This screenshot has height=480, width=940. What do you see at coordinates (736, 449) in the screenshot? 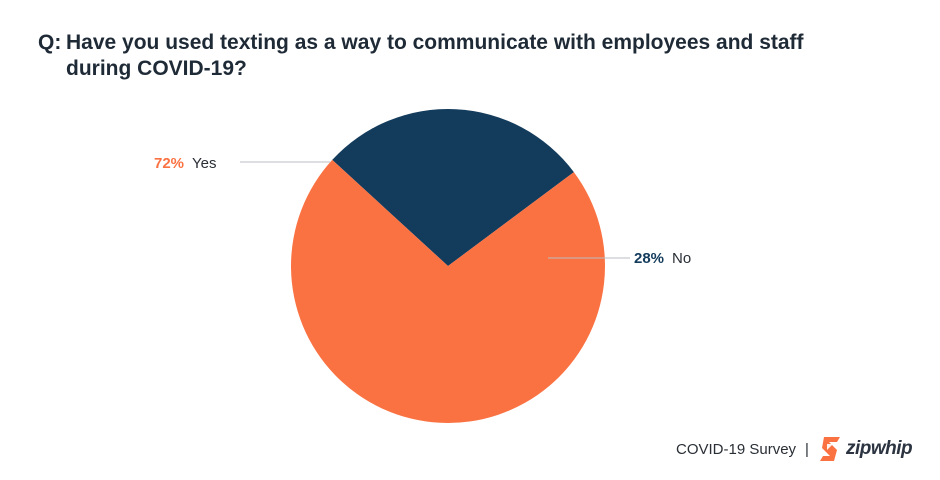
I see `survey-label: COVID-19 Survey` at bounding box center [736, 449].